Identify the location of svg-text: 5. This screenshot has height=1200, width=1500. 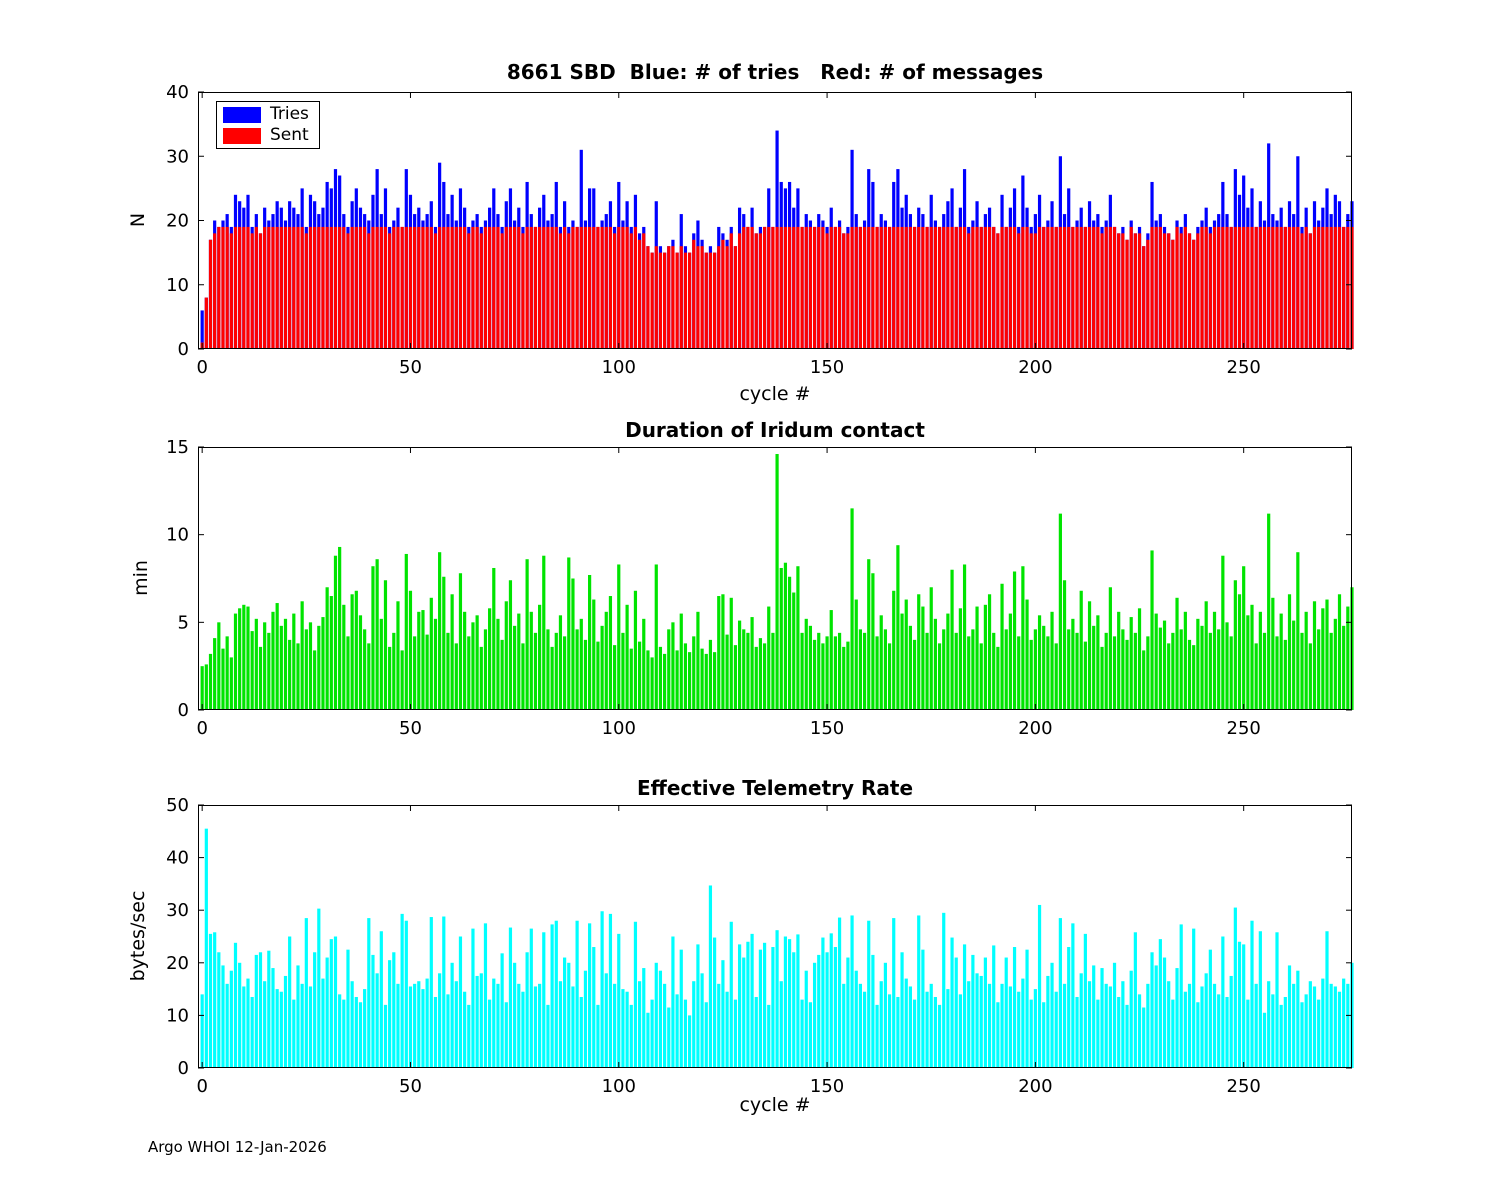
(183, 622).